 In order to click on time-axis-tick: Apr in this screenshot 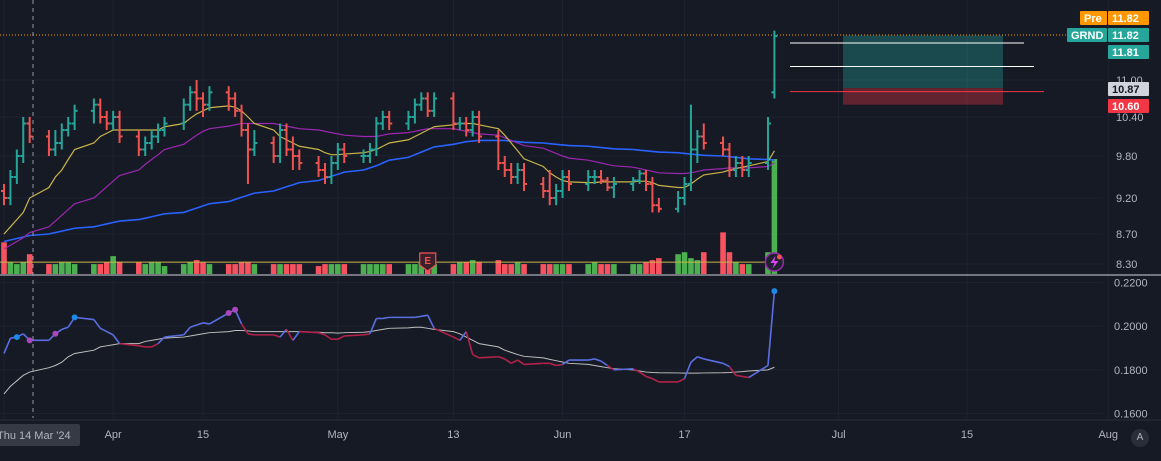, I will do `click(113, 435)`.